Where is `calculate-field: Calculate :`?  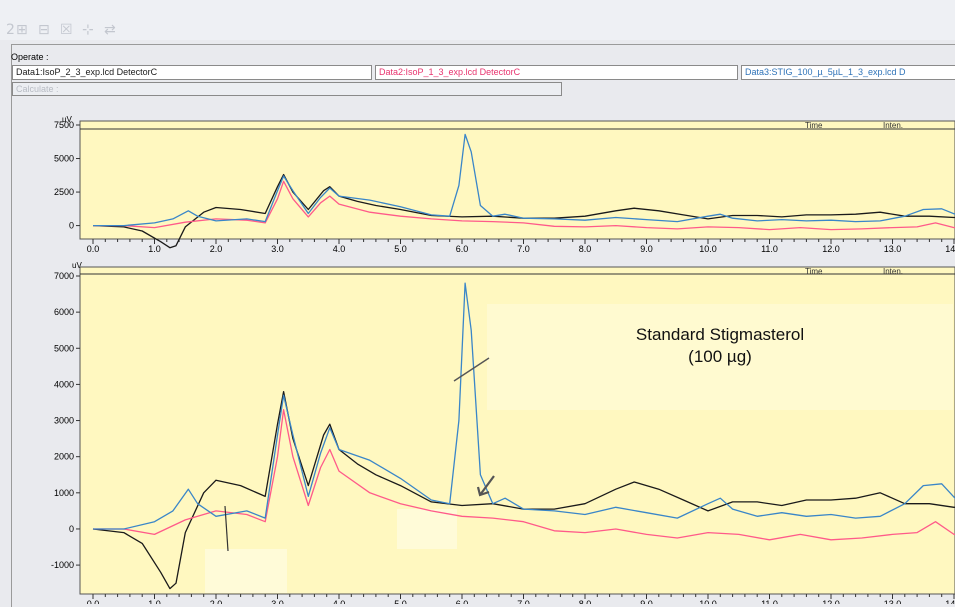 calculate-field: Calculate : is located at coordinates (287, 89).